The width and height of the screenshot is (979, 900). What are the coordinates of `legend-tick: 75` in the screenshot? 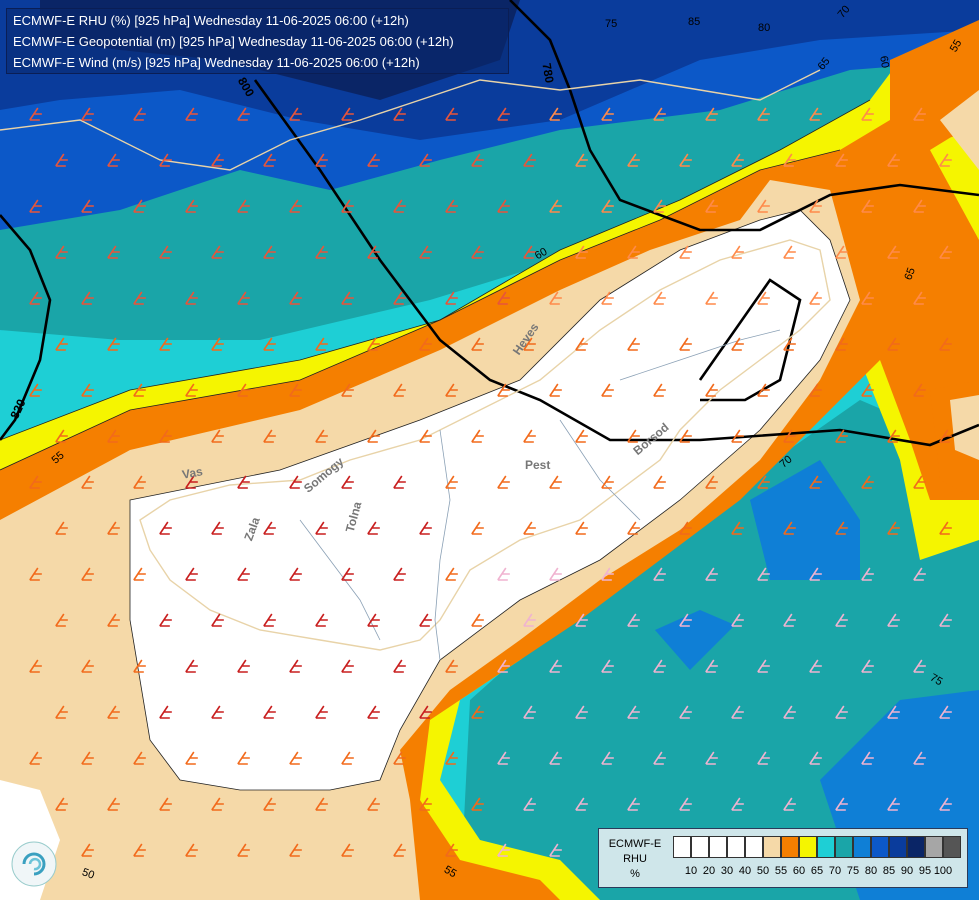 It's located at (853, 871).